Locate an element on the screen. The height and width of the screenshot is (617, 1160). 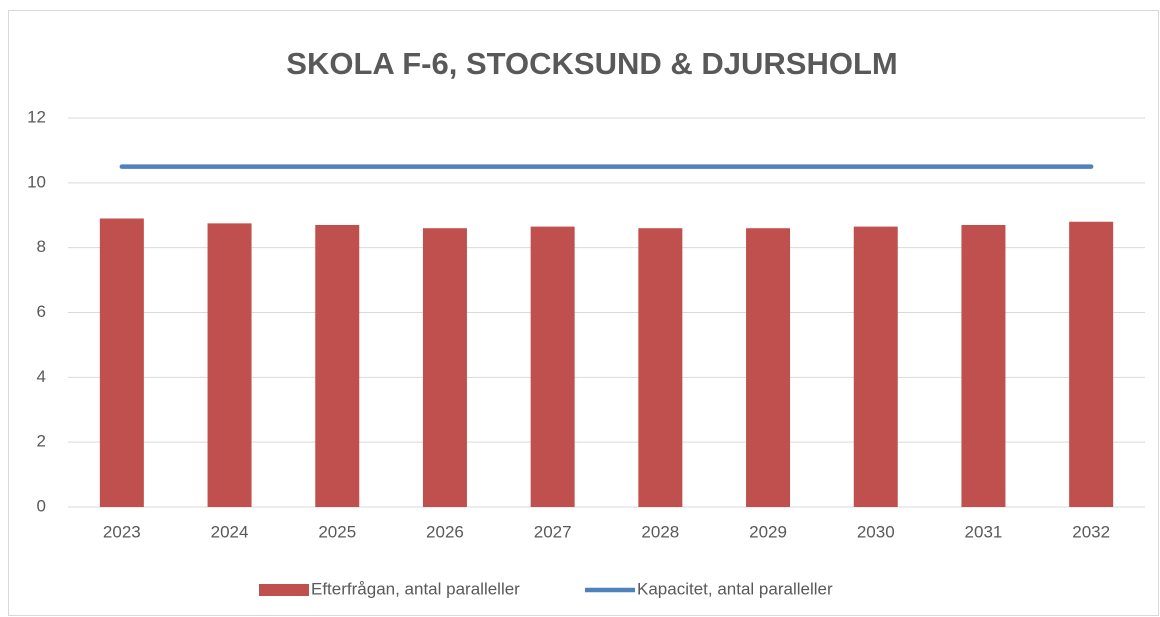
x-tick-label: 2028 is located at coordinates (660, 531).